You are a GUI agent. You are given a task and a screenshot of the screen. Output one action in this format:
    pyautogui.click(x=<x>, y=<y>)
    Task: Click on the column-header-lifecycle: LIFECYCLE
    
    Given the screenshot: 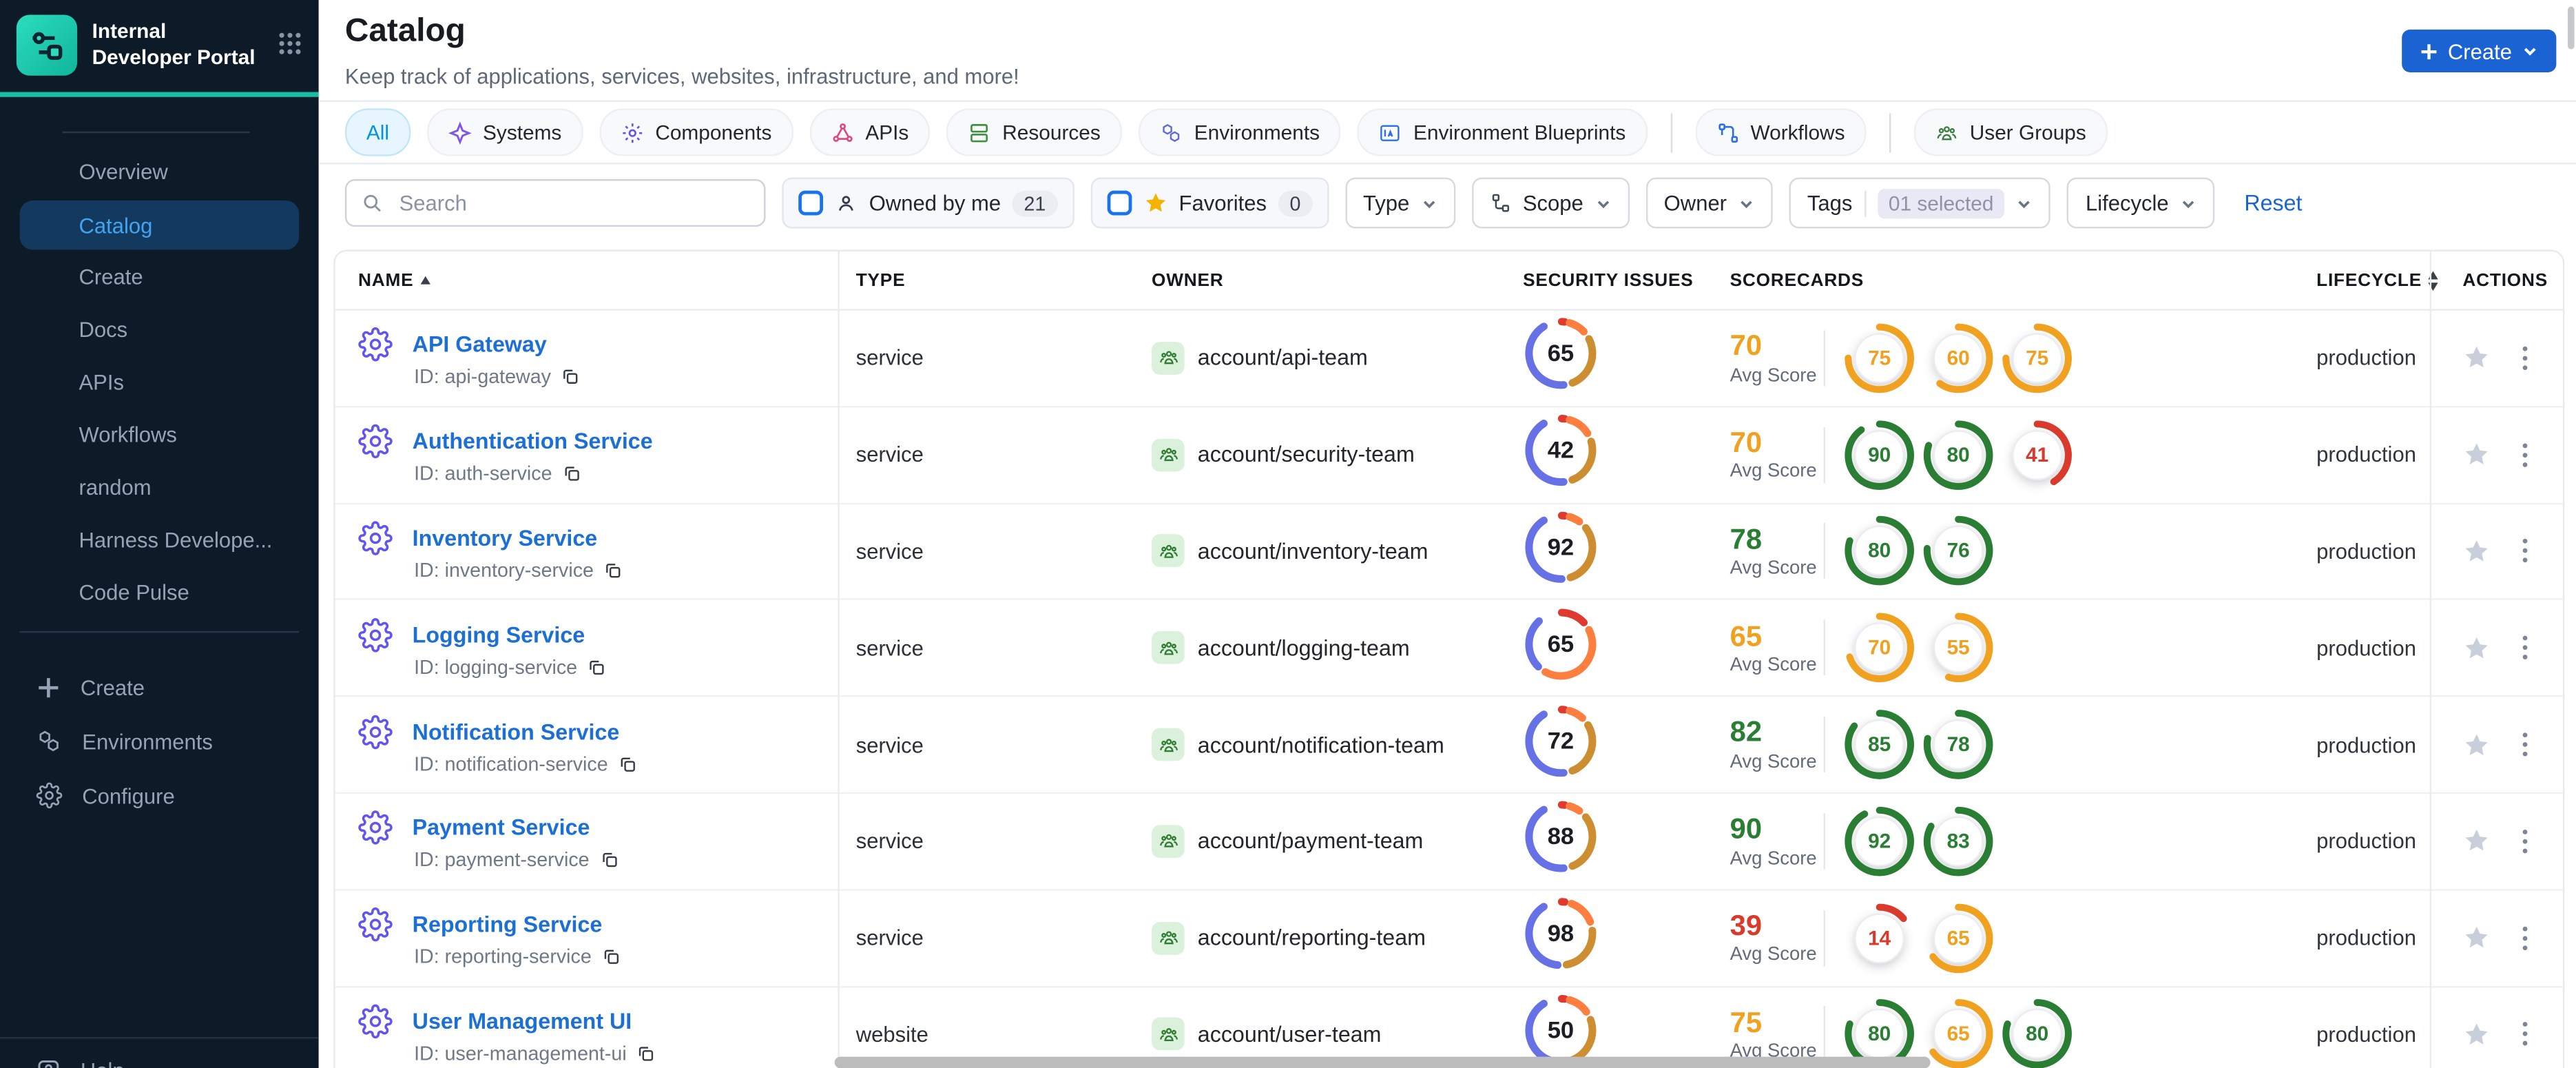 What is the action you would take?
    pyautogui.click(x=2368, y=280)
    